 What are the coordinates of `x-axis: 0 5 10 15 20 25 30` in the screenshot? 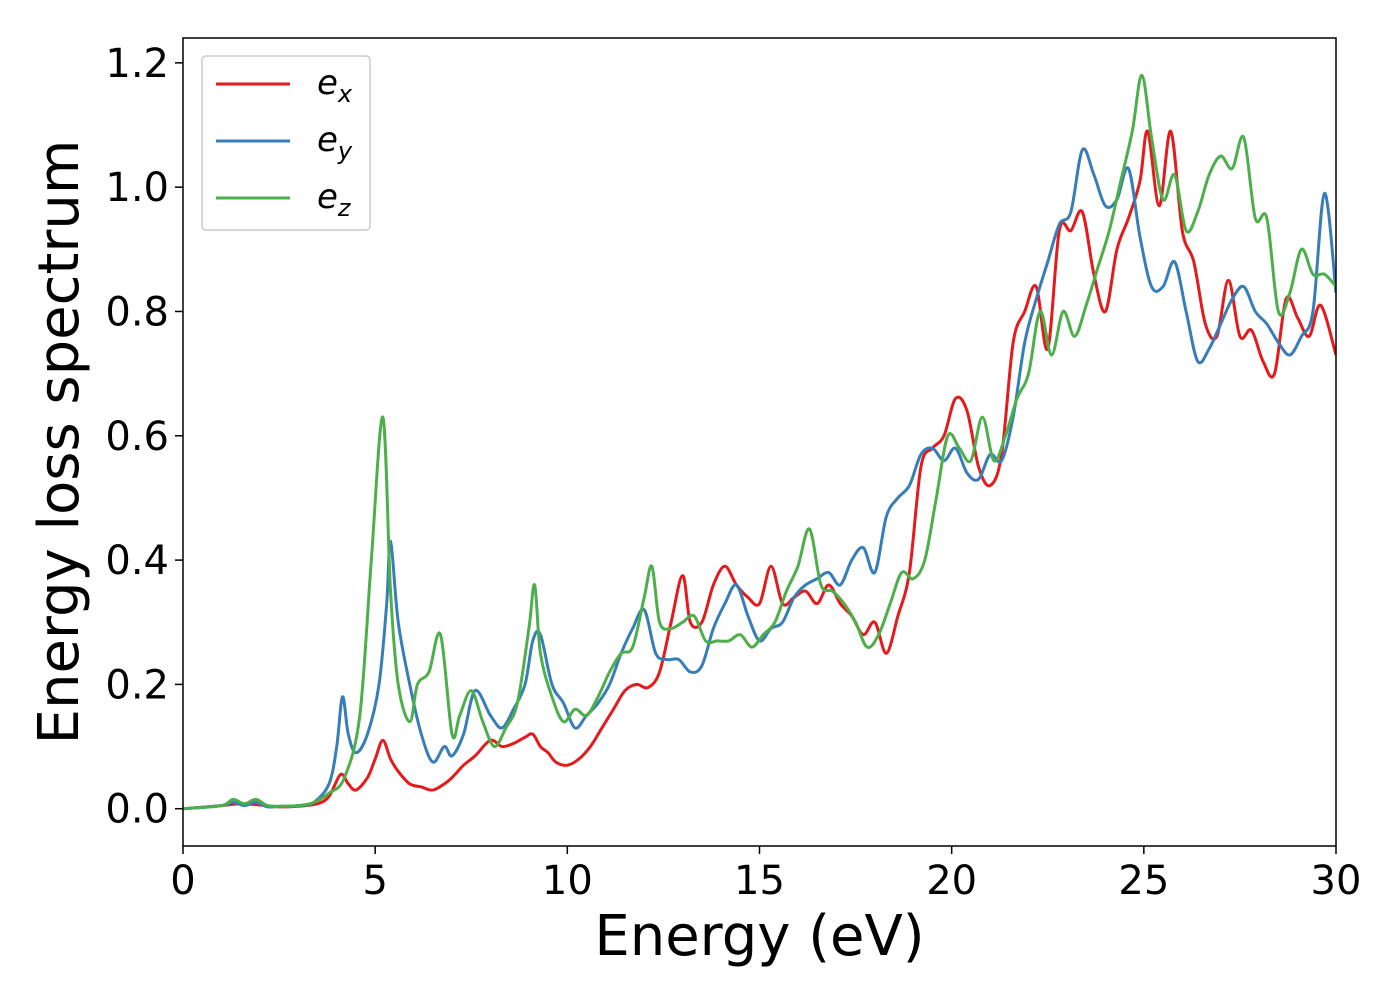 It's located at (765, 875).